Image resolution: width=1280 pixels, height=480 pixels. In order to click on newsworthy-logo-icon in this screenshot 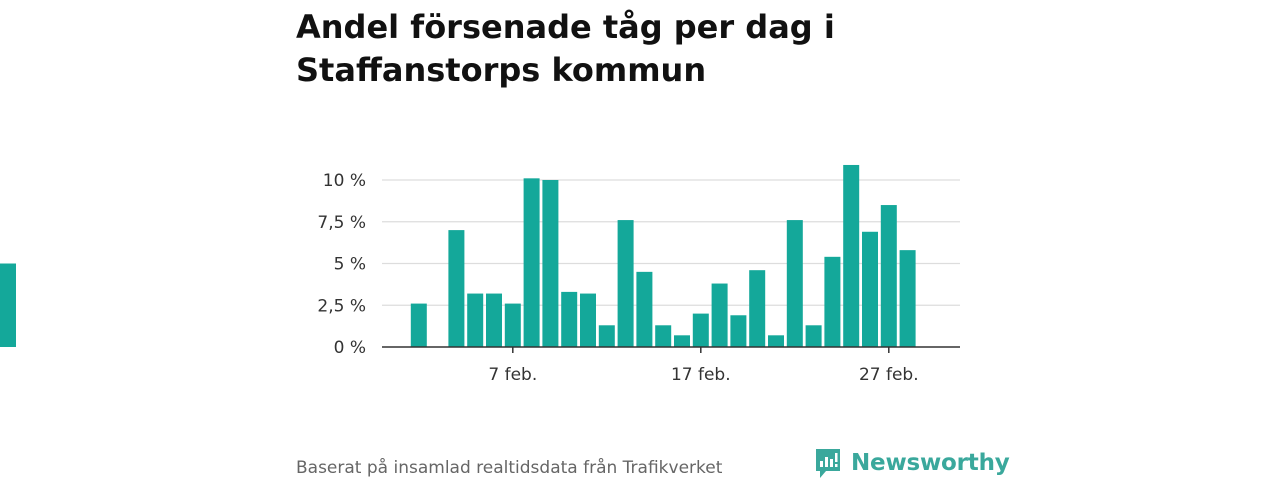, I will do `click(828, 463)`.